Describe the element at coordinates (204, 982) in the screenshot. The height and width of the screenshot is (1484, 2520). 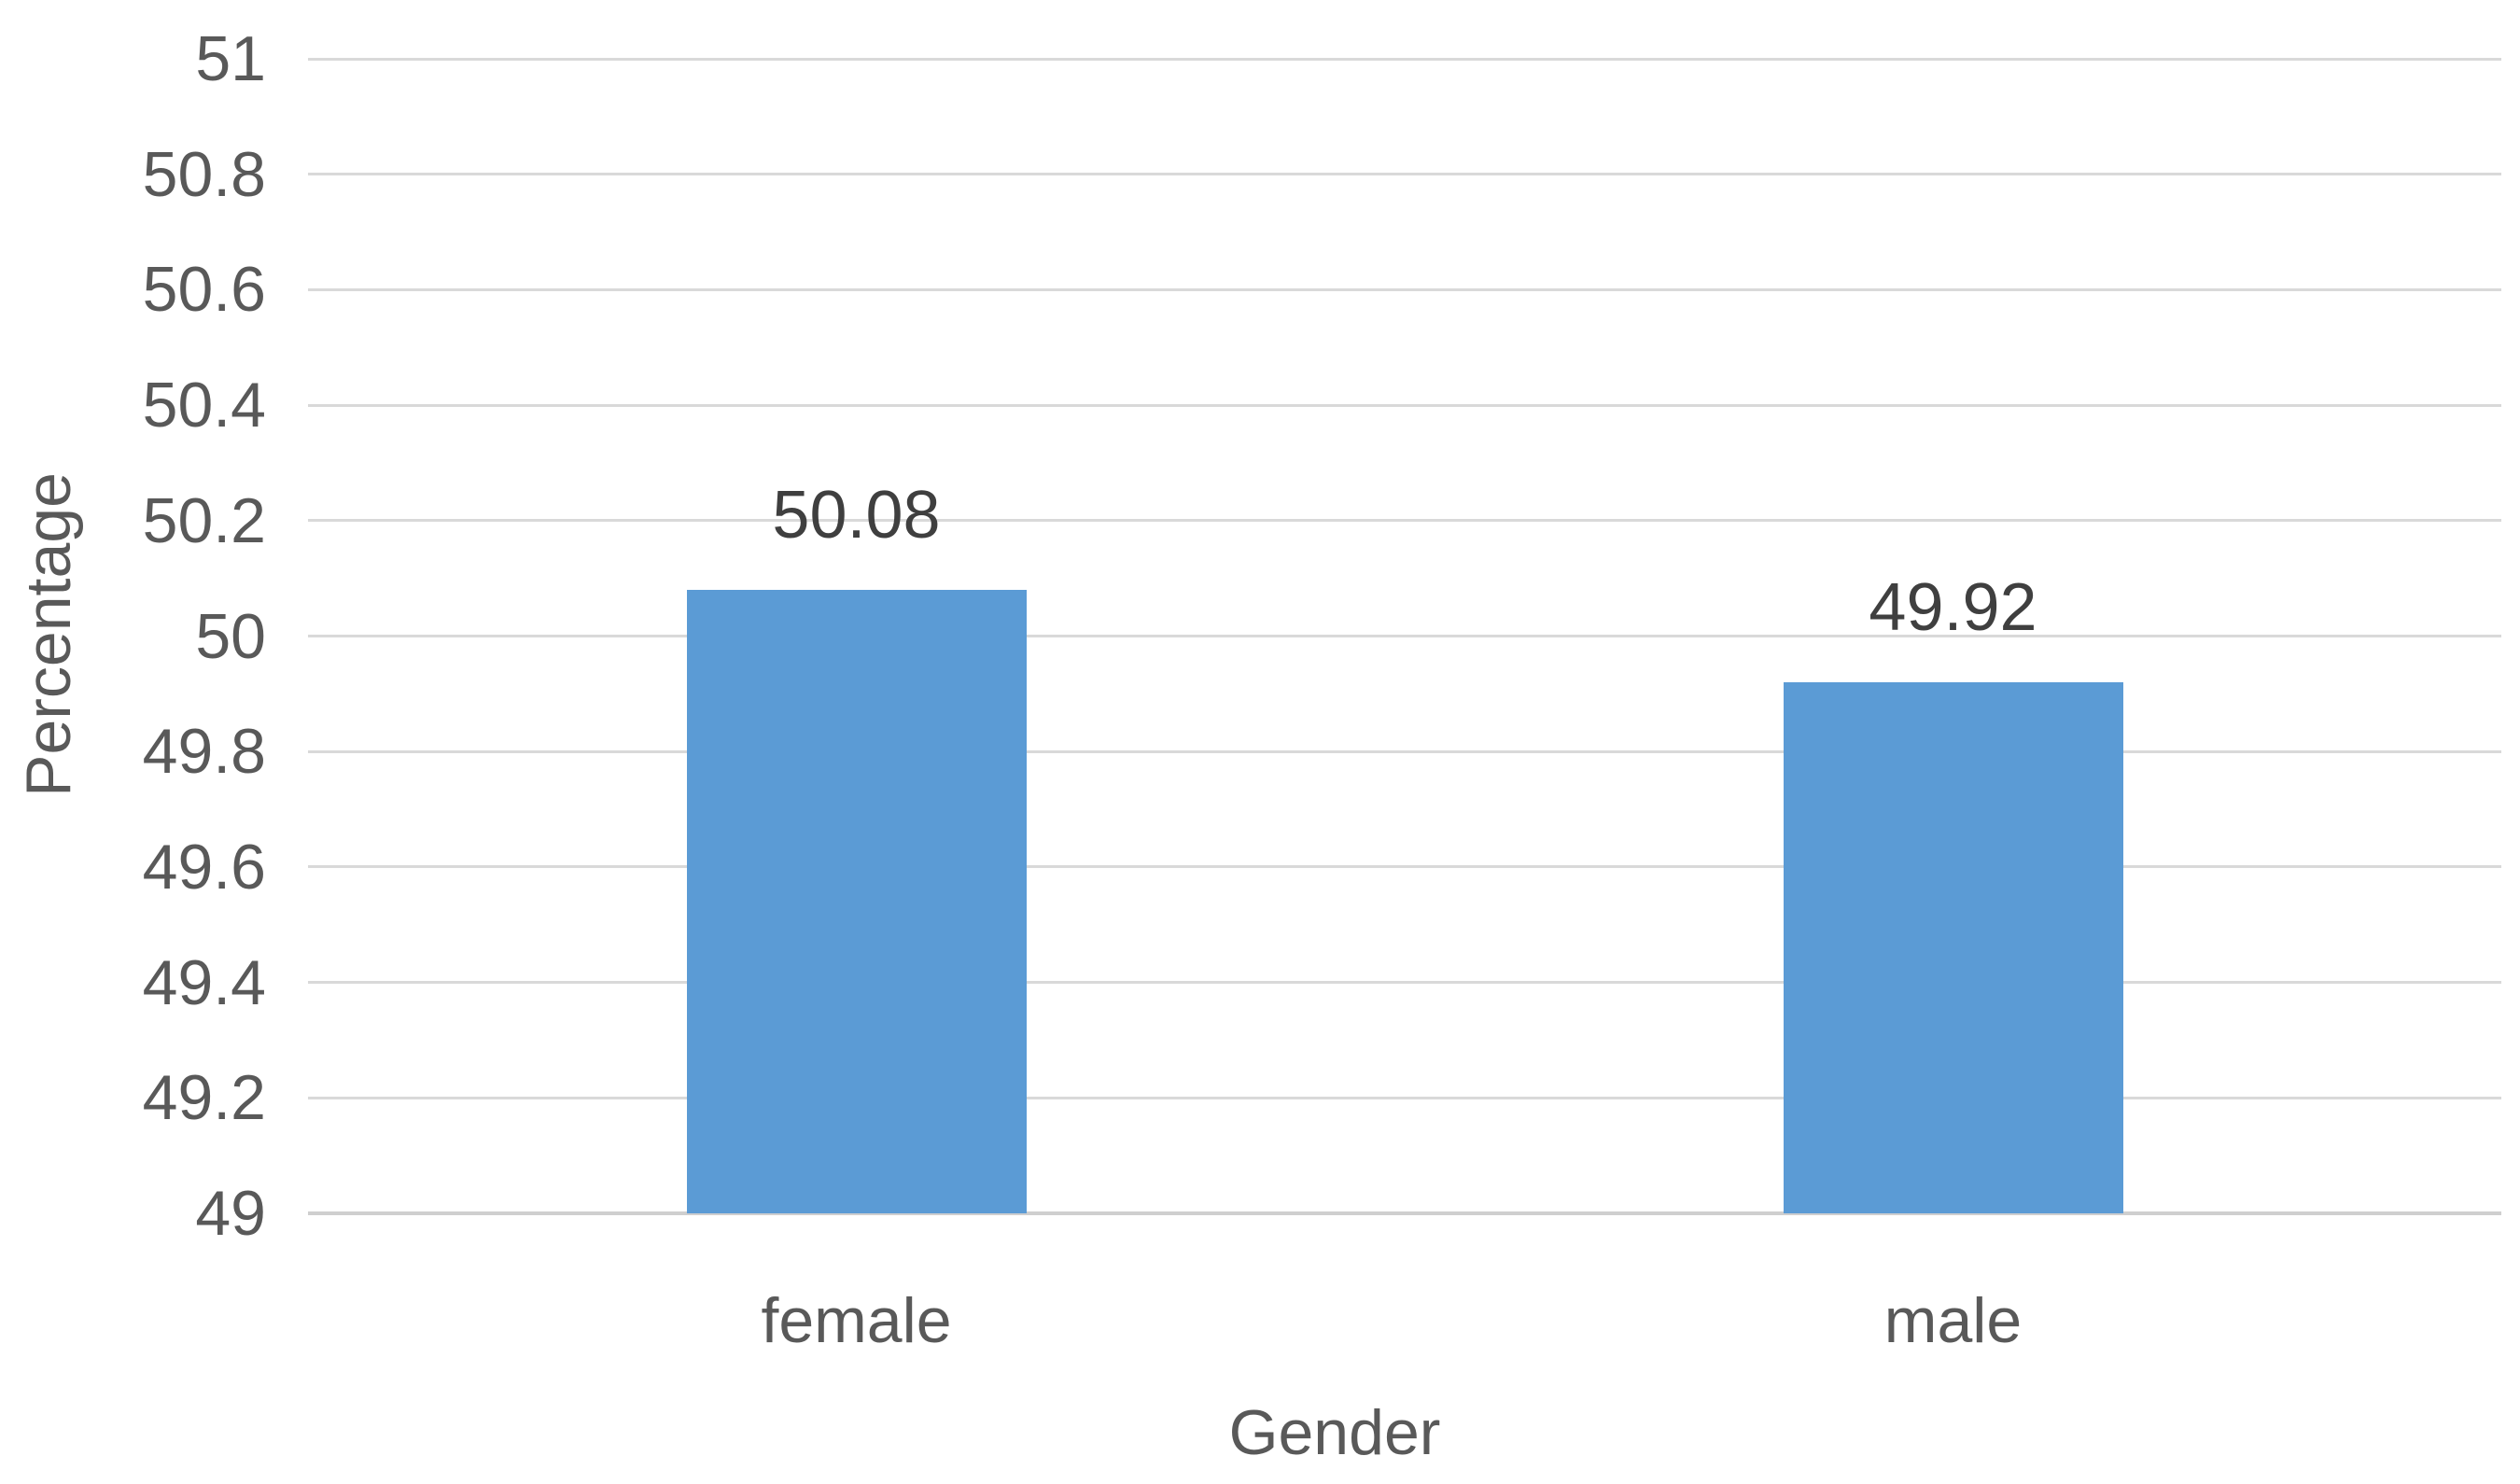
I see `y-tick-label: 49.4` at that location.